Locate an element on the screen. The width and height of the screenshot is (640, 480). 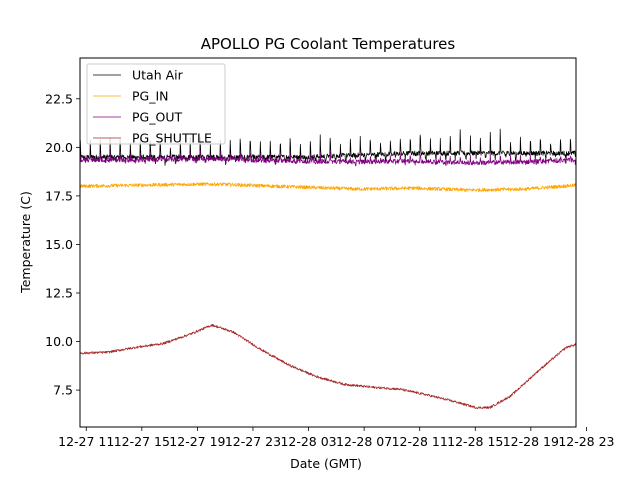
x-tick-label: 12-28 03 is located at coordinates (308, 441).